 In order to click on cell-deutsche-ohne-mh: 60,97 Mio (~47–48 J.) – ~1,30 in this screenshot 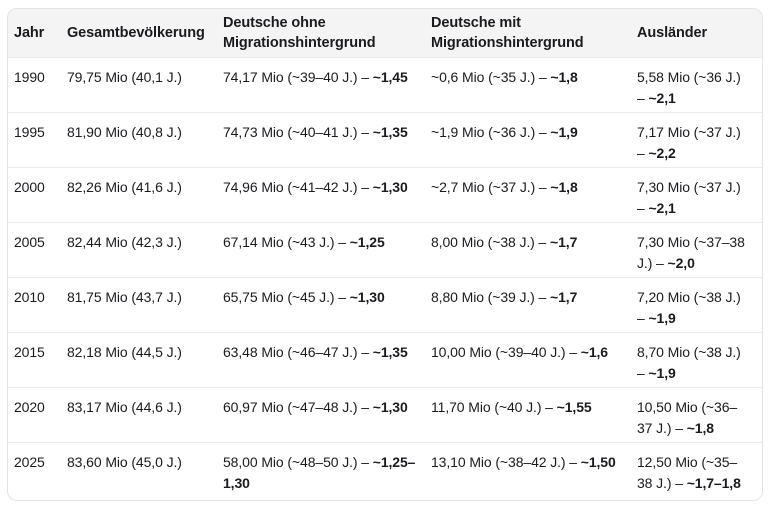, I will do `click(327, 415)`.